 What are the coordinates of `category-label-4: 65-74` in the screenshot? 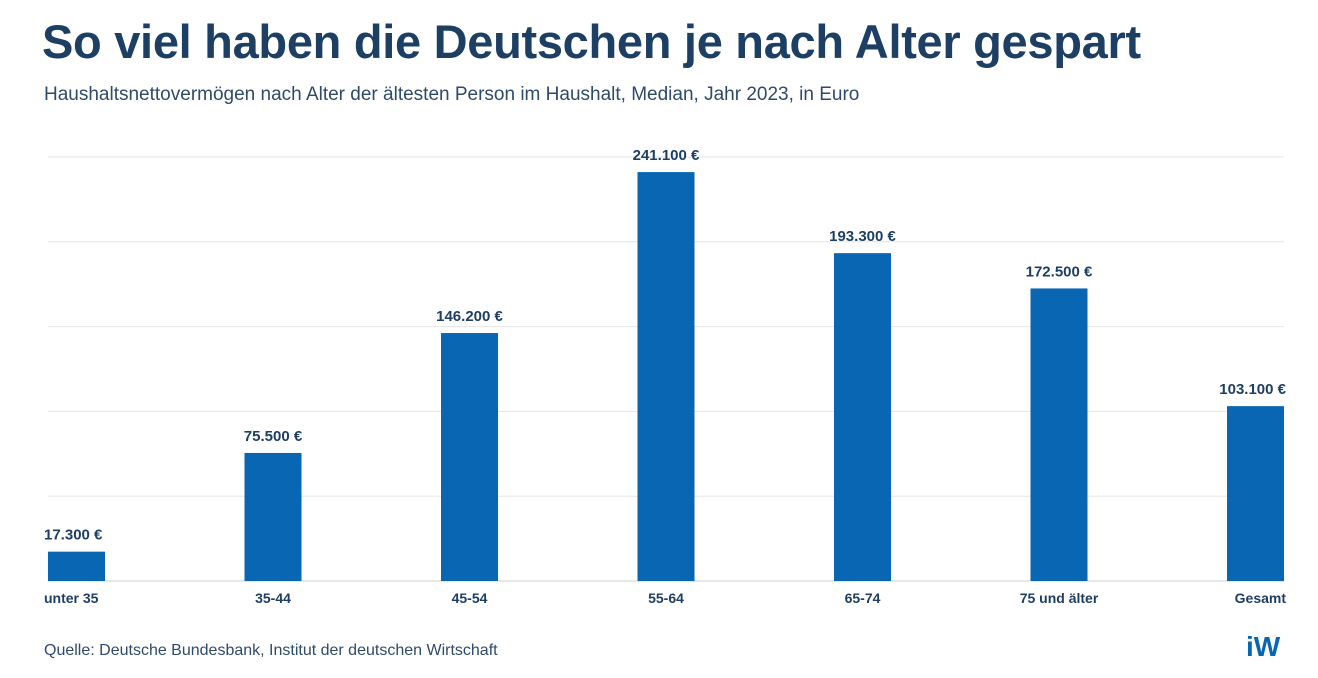 It's located at (863, 598).